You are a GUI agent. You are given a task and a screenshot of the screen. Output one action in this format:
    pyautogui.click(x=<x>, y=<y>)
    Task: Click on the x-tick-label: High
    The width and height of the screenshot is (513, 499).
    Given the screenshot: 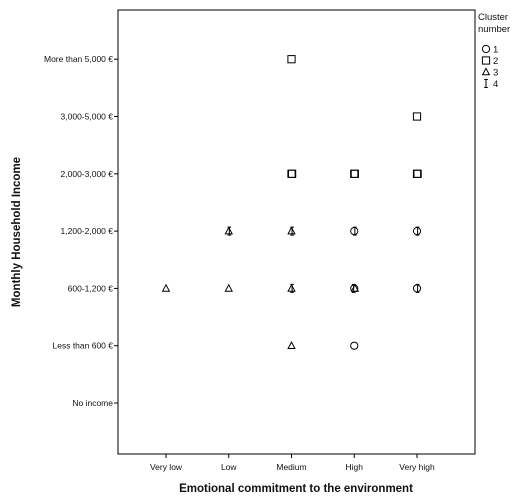 What is the action you would take?
    pyautogui.click(x=355, y=467)
    